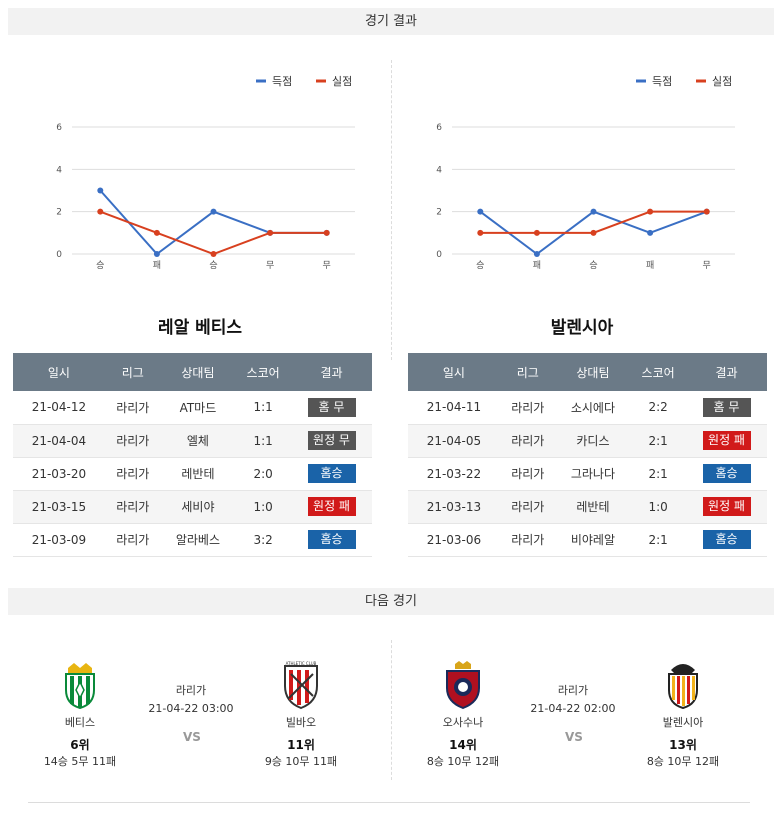 The height and width of the screenshot is (815, 783). Describe the element at coordinates (192, 408) in the screenshot. I see `table-row: 21-04-12 라리가 AT마드 1:1 홈 무` at that location.